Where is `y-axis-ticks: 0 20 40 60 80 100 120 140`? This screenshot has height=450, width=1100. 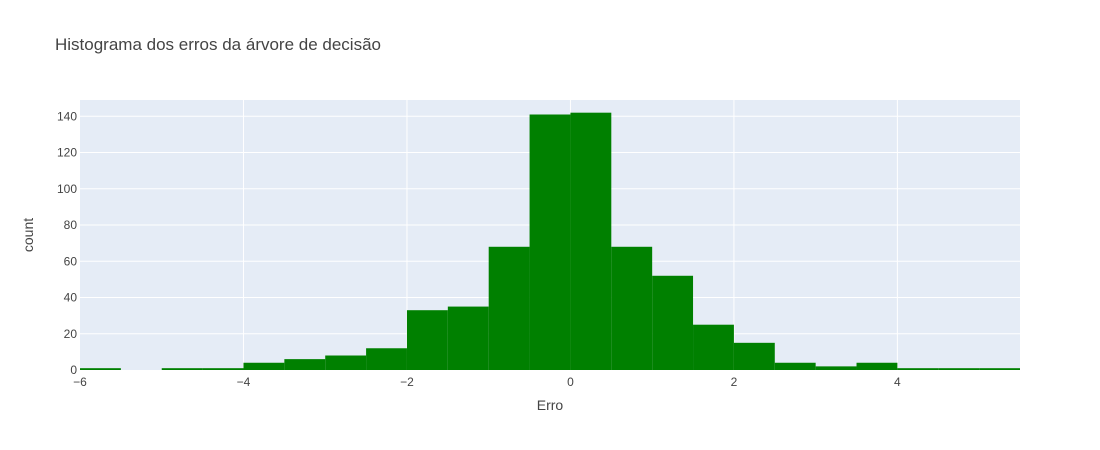
y-axis-ticks: 0 20 40 60 80 100 120 140 is located at coordinates (67, 243).